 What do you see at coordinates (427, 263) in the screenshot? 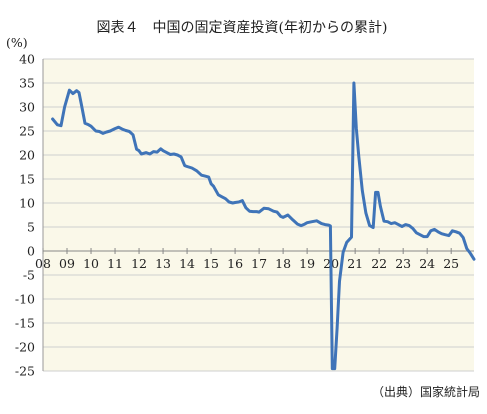
I see `x-tick-label: 24` at bounding box center [427, 263].